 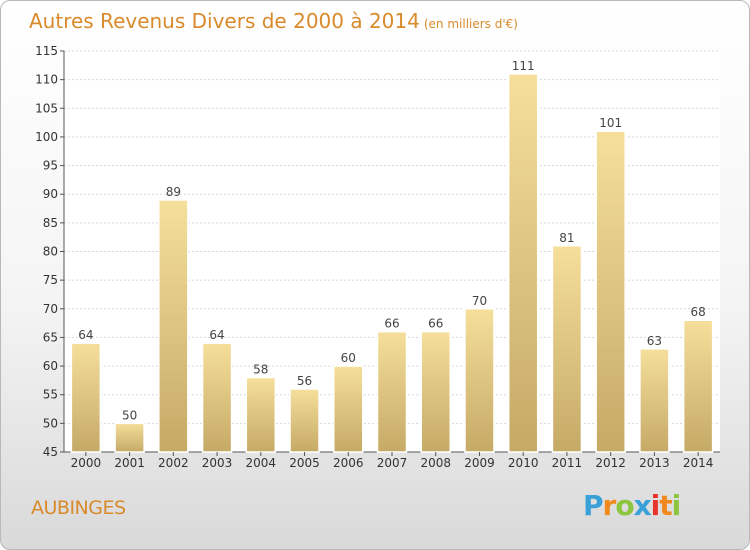 I want to click on bar-value-label: 101, so click(x=610, y=123).